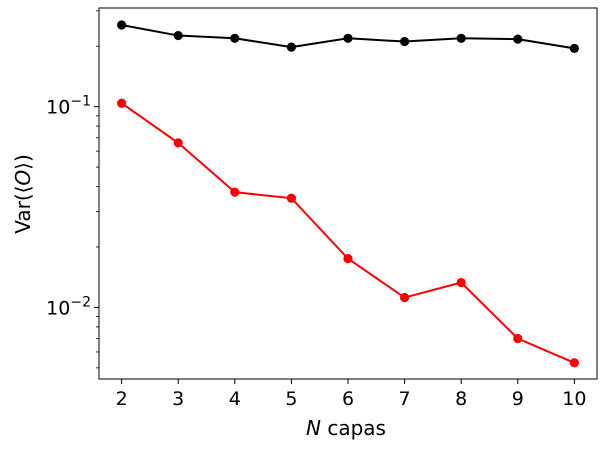  I want to click on x-tick-label-4: 4, so click(235, 399).